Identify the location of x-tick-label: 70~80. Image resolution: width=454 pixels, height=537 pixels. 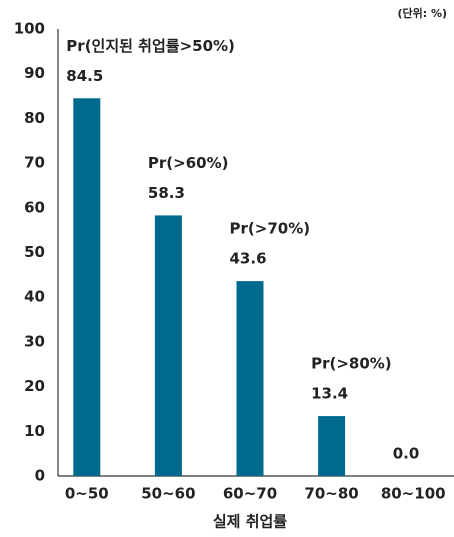
(331, 494).